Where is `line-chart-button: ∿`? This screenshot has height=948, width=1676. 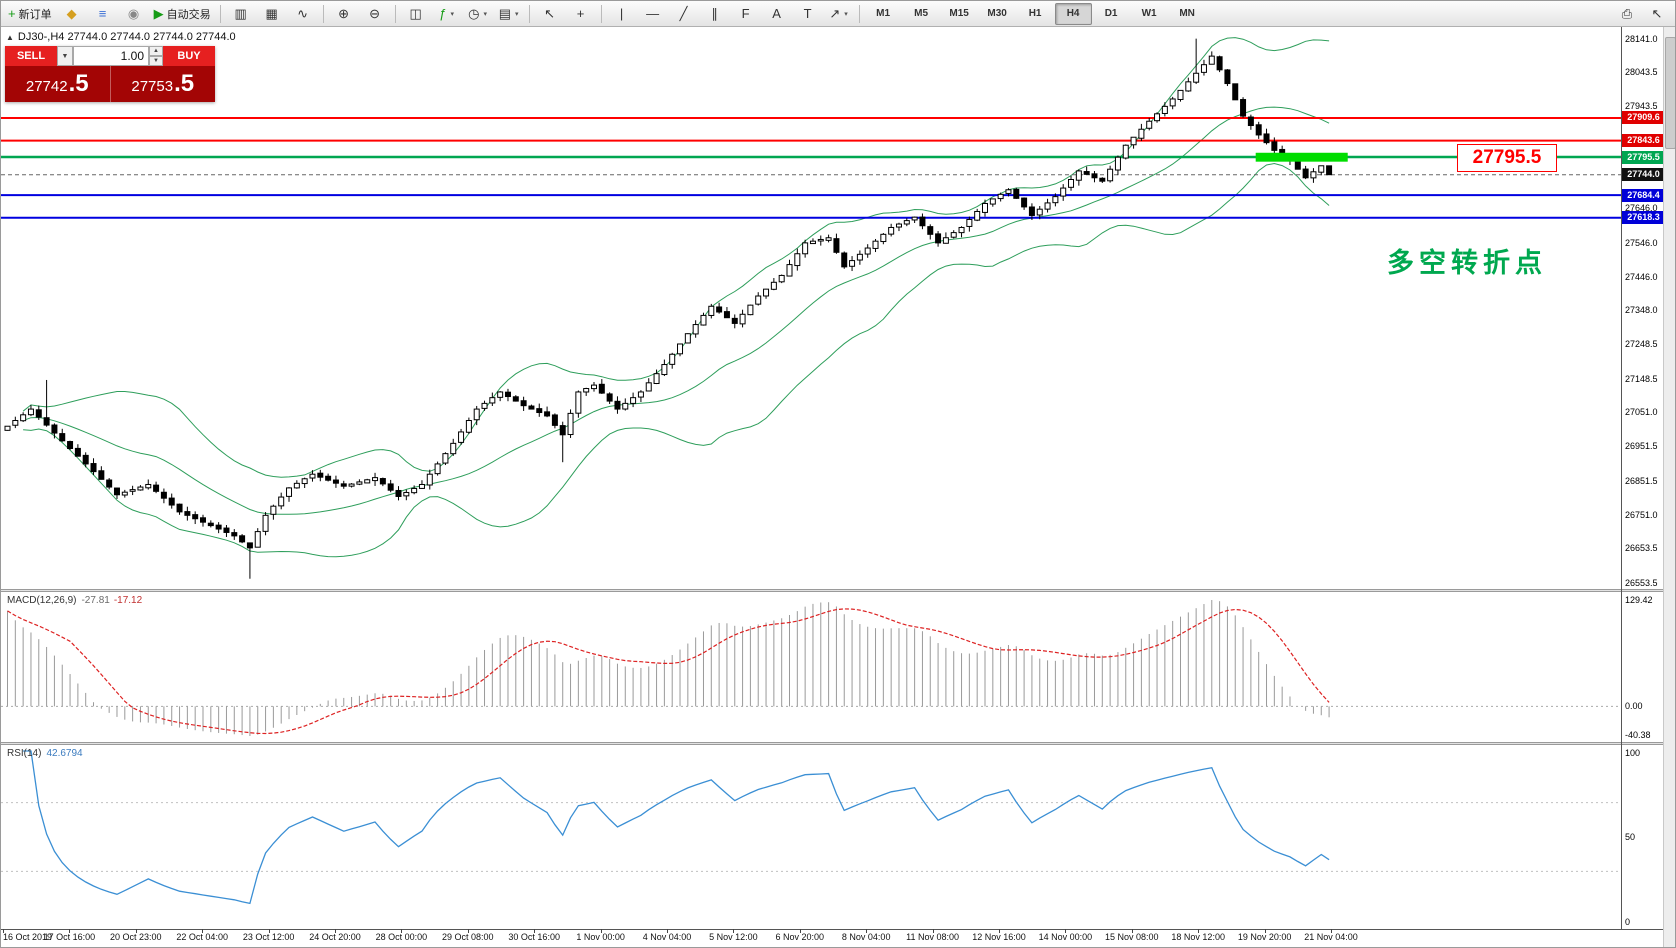
line-chart-button: ∿ is located at coordinates (303, 14).